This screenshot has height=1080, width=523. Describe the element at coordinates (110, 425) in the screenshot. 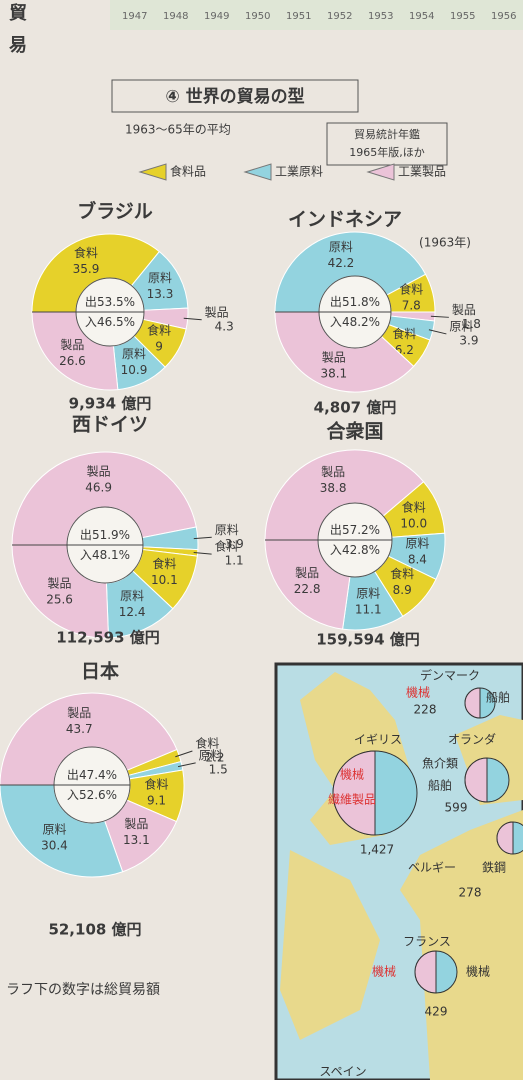

I see `chart-title: 西ドイツ` at that location.